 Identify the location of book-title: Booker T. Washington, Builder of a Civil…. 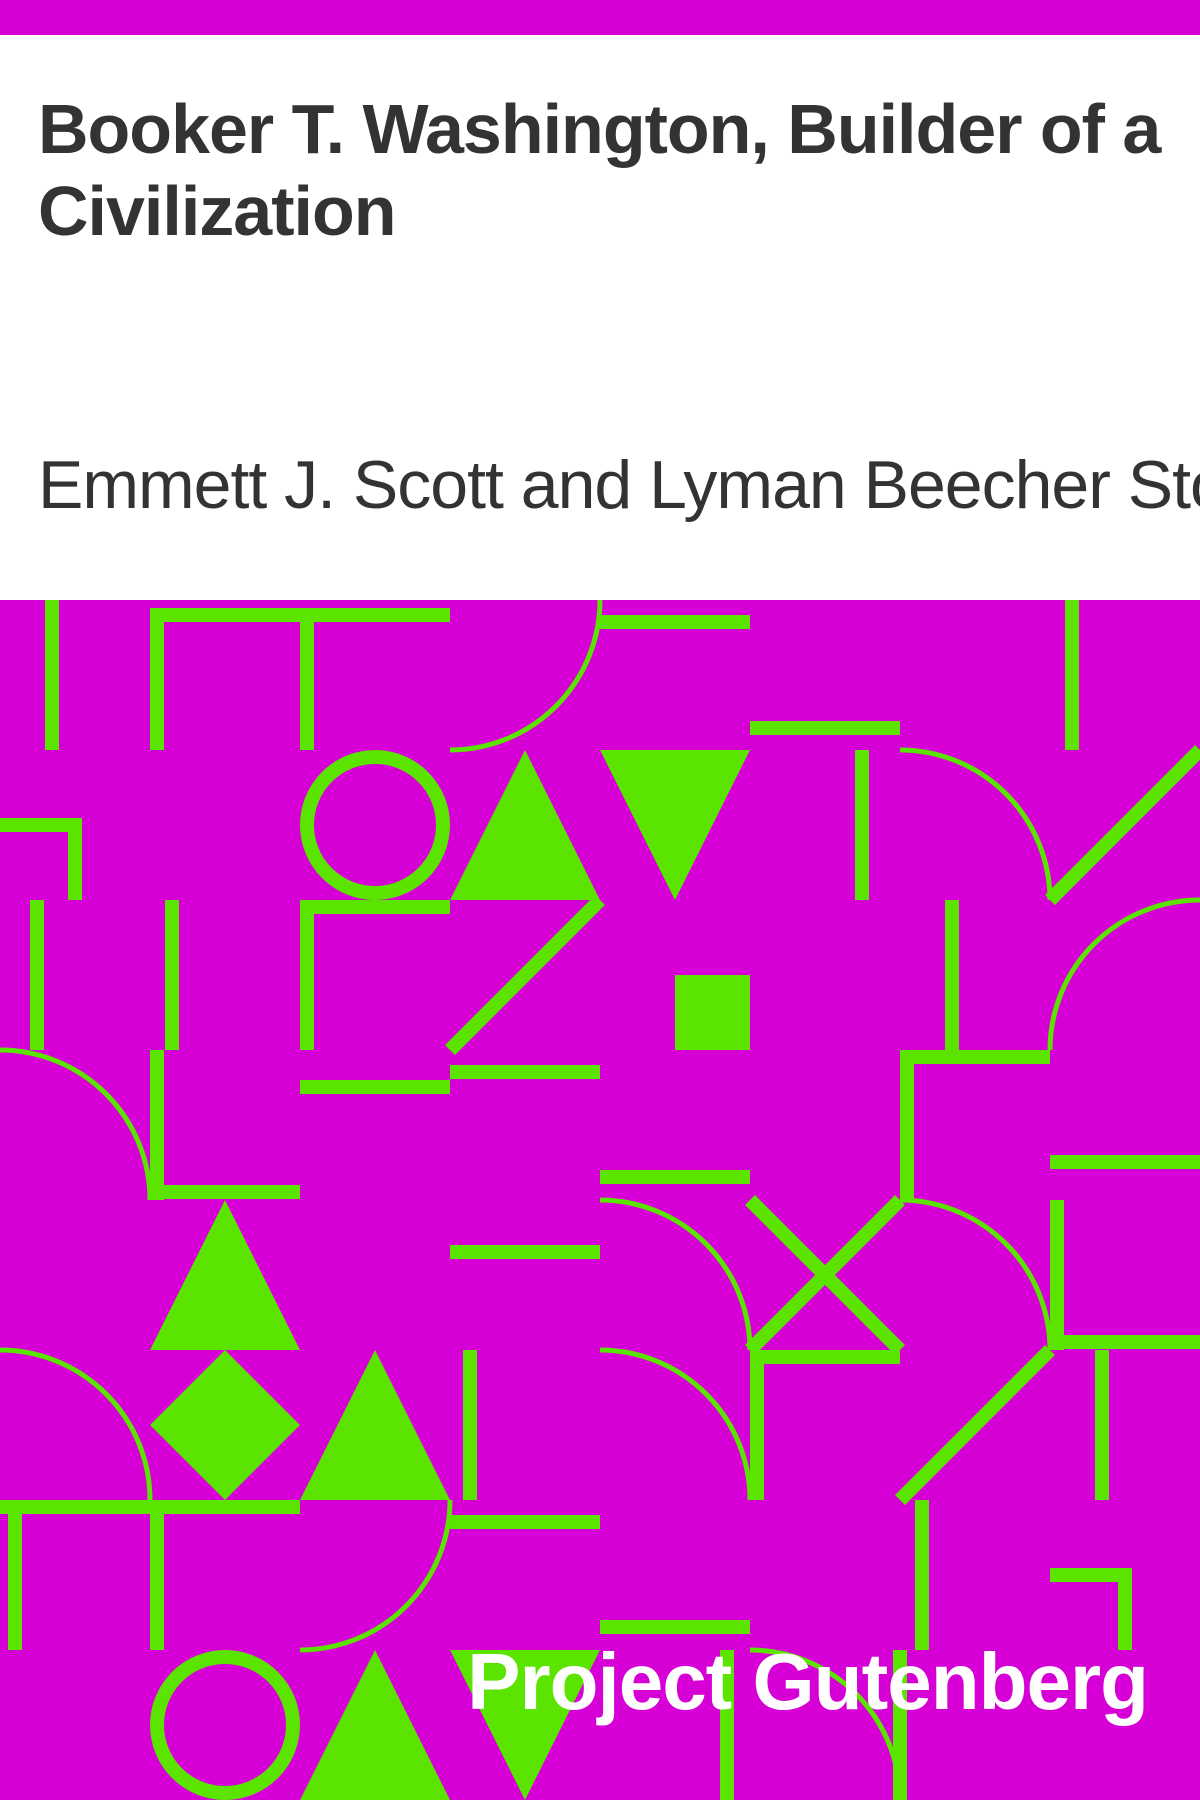
(599, 170).